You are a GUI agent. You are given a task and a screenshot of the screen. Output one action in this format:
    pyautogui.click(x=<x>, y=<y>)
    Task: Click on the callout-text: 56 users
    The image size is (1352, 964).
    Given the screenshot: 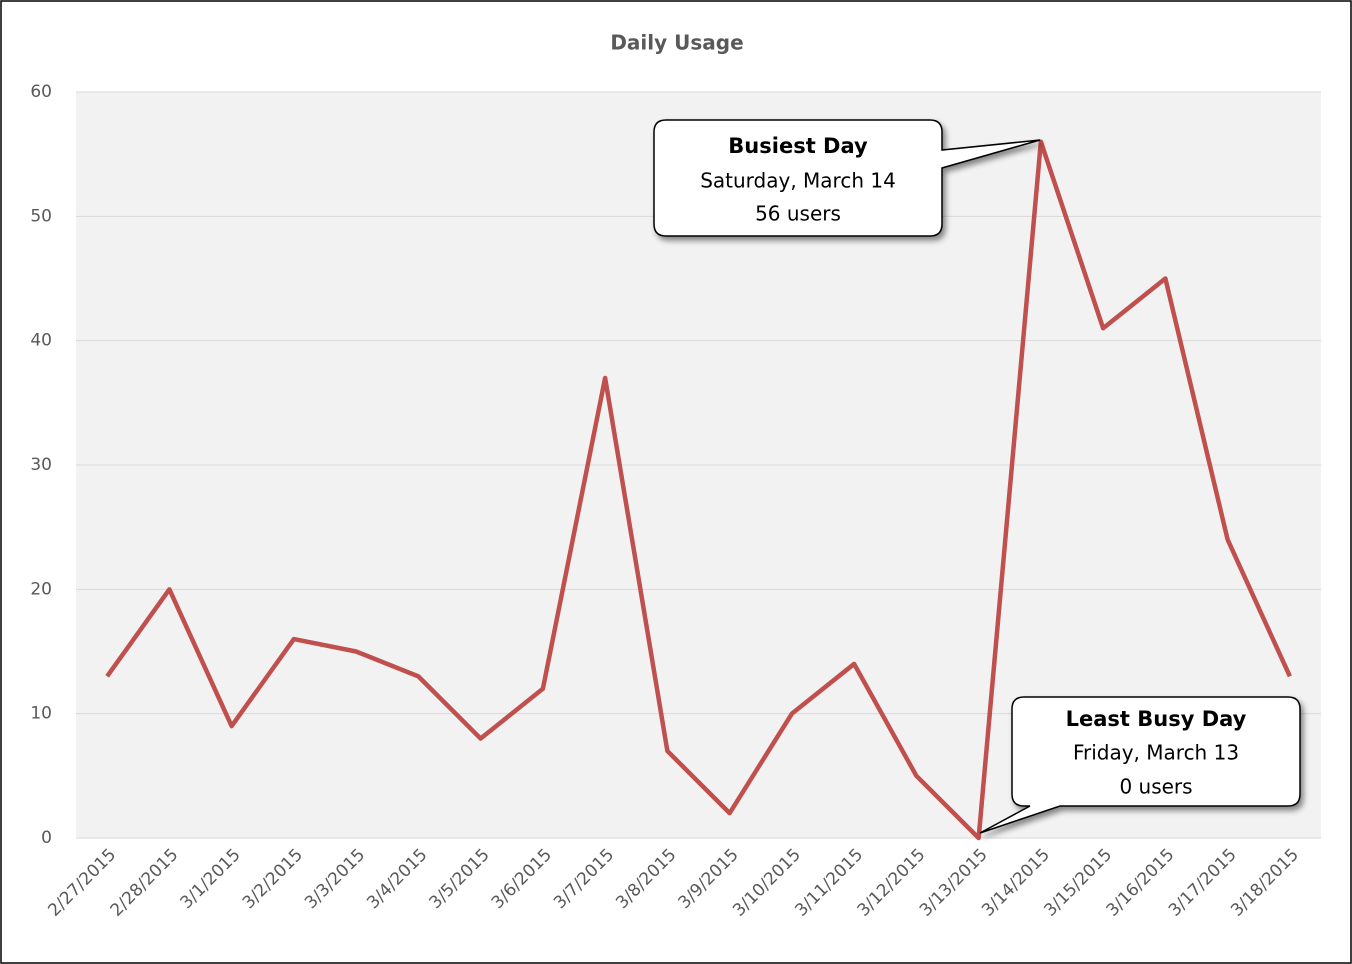 What is the action you would take?
    pyautogui.click(x=798, y=214)
    